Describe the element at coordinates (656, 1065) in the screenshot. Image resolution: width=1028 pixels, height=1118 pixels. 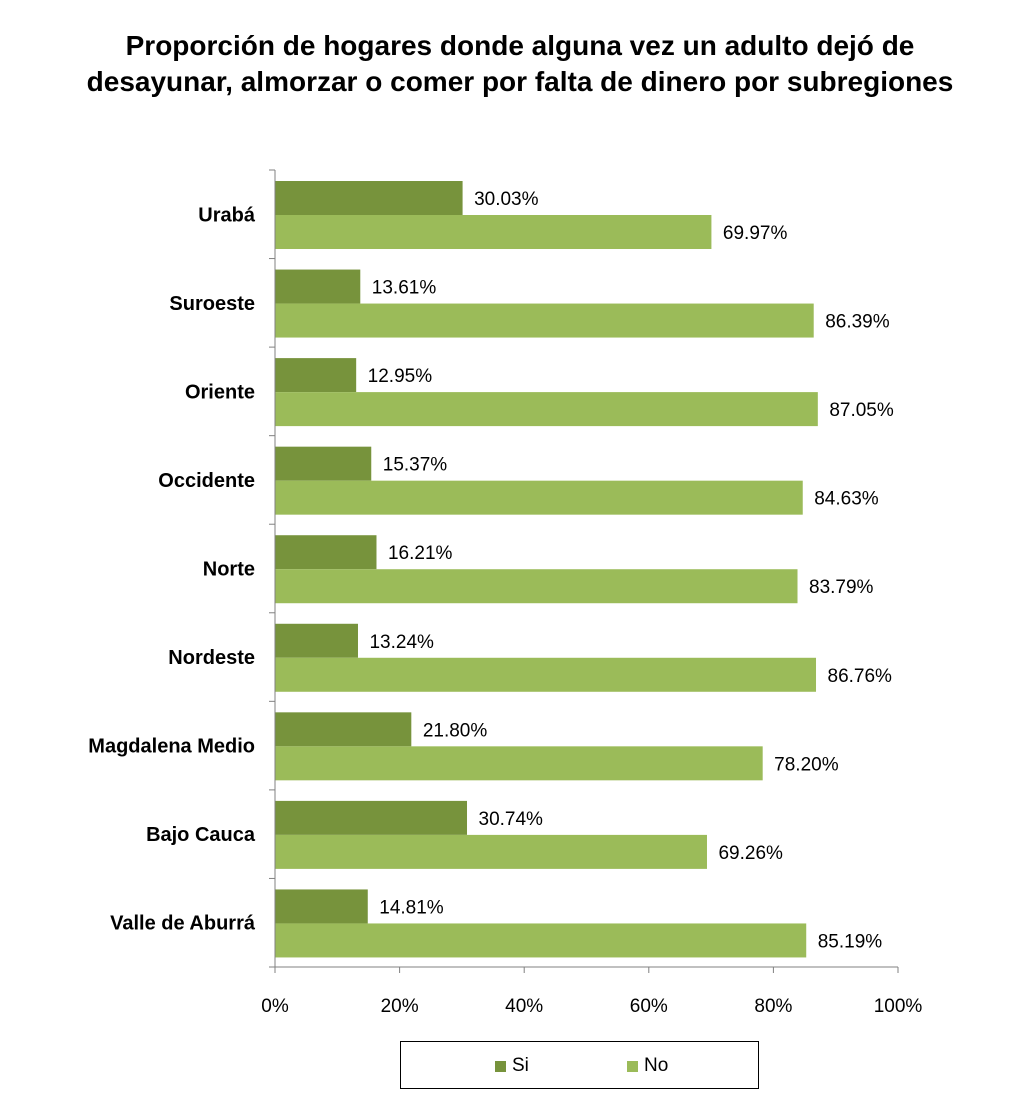
I see `legend-label-no: No` at that location.